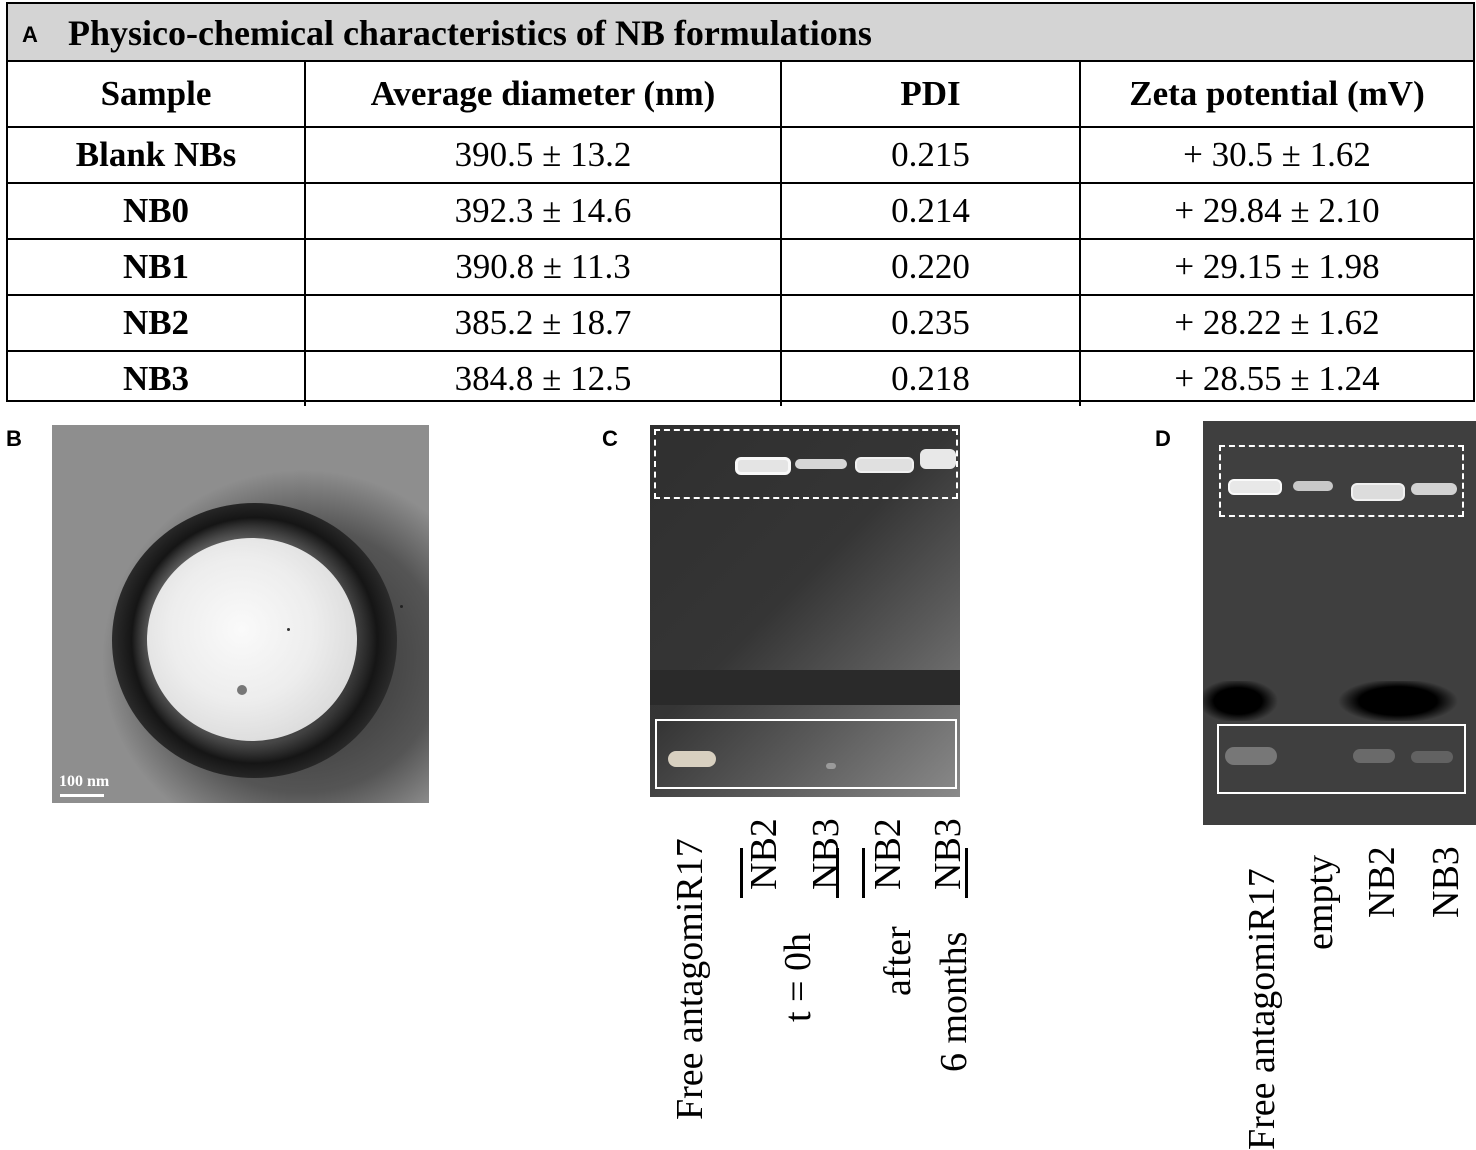 This screenshot has height=1150, width=1476. What do you see at coordinates (157, 323) in the screenshot?
I see `sample-cell: NB2` at bounding box center [157, 323].